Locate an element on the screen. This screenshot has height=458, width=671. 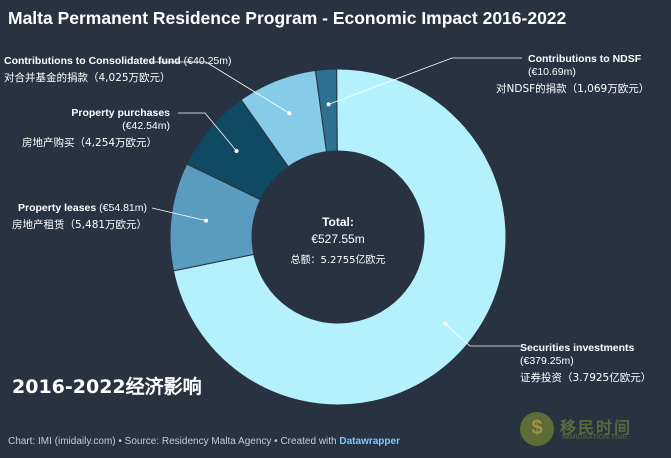
watermark-logo-glyph: $ is located at coordinates (537, 428).